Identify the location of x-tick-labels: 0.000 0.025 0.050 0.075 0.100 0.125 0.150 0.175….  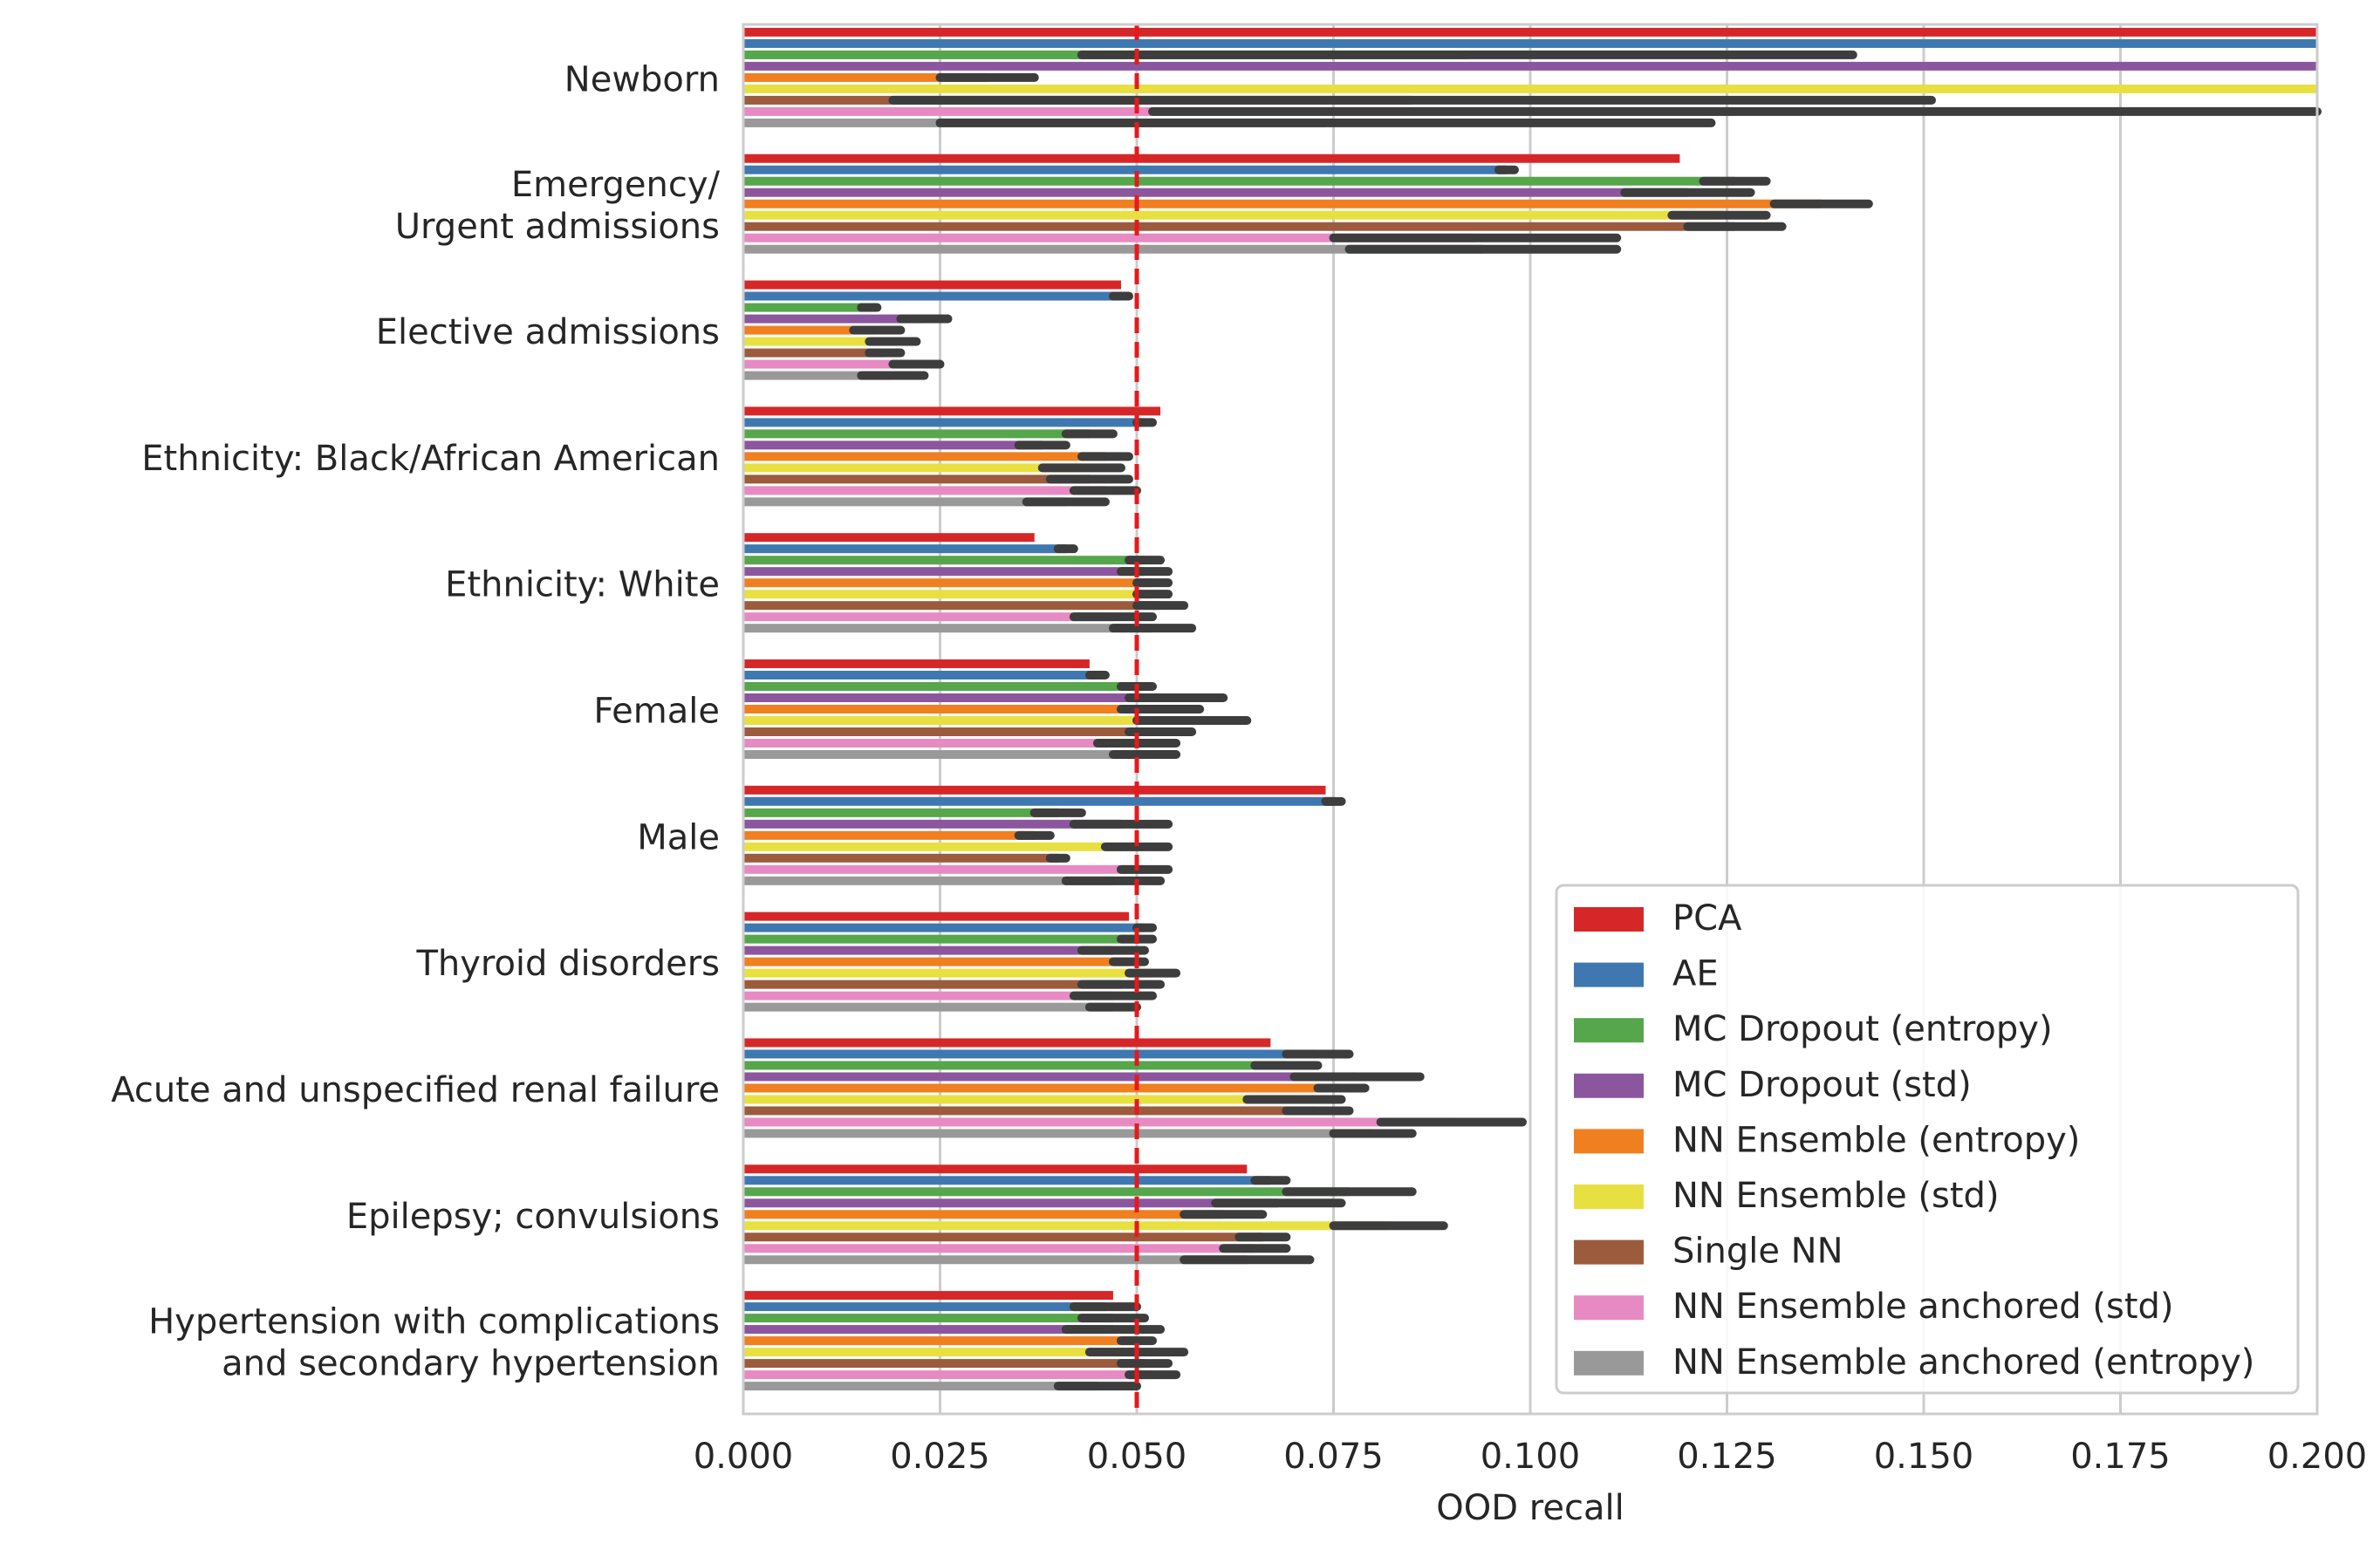
(1531, 1457).